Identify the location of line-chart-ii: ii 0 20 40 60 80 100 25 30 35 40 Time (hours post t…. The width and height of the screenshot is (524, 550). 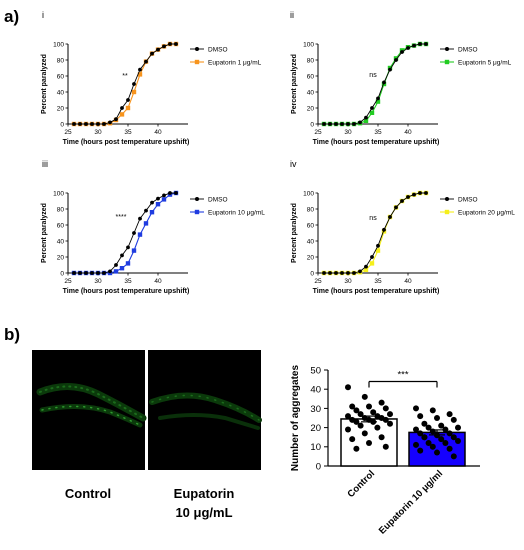
(401, 78).